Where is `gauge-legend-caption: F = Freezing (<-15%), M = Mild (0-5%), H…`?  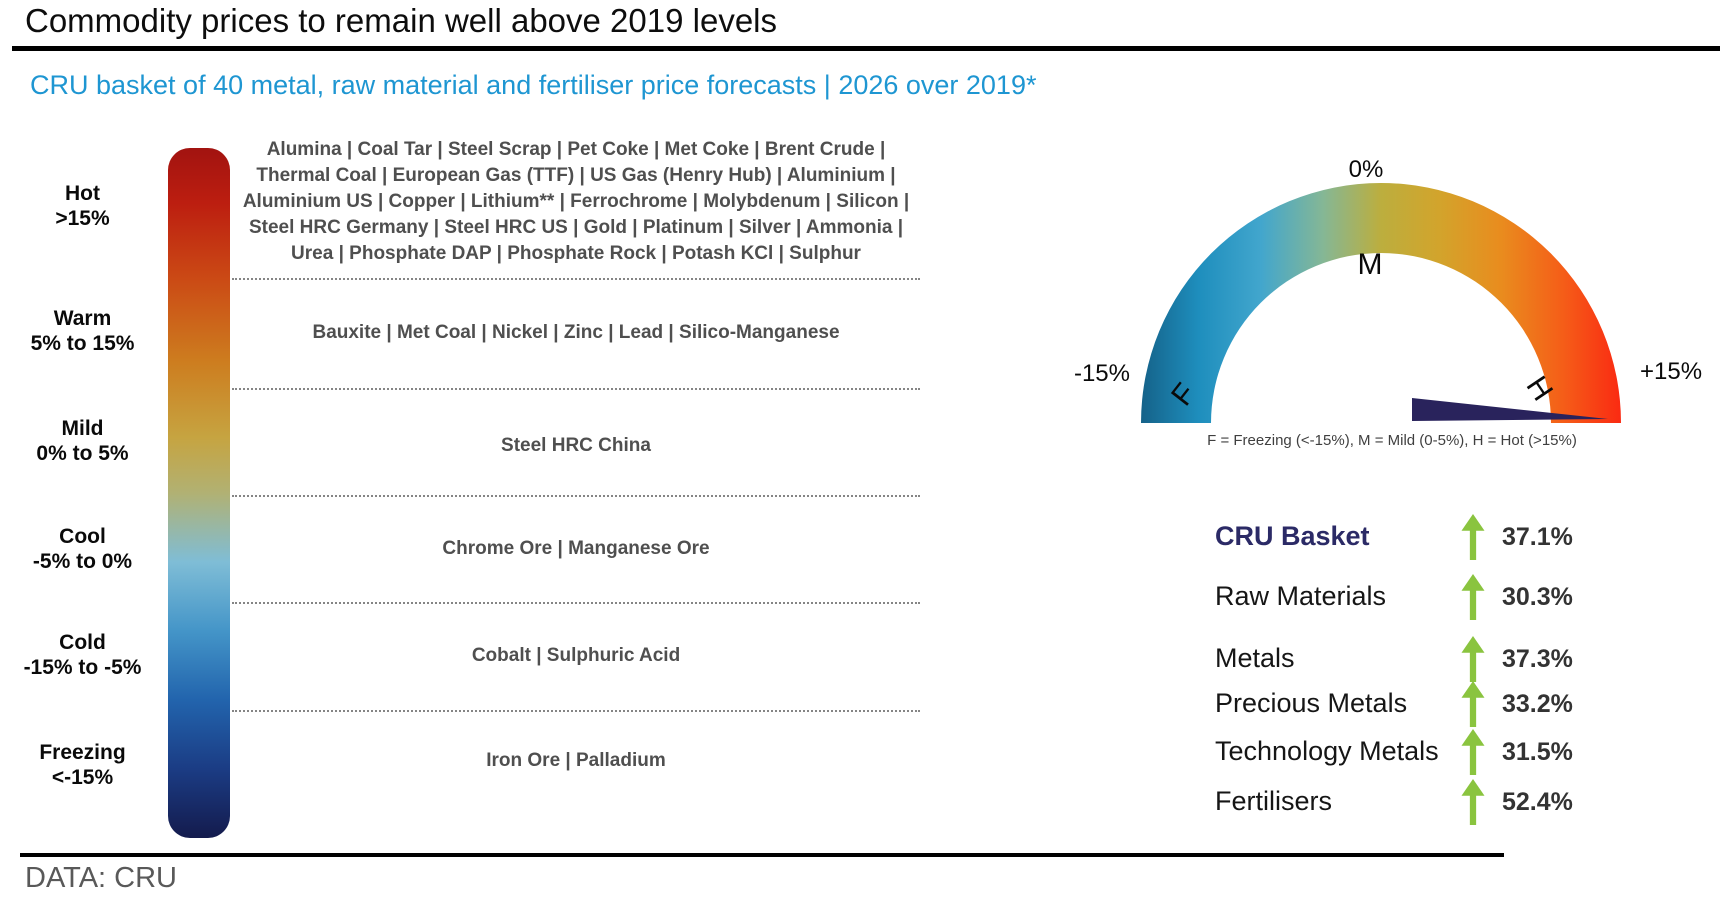
gauge-legend-caption: F = Freezing (<-15%), M = Mild (0-5%), H… is located at coordinates (1392, 440).